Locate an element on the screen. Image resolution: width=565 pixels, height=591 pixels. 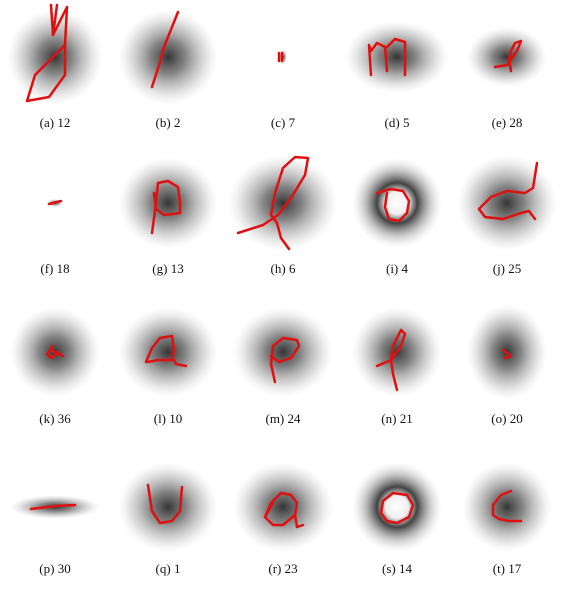
panel-caption: (h) 6 is located at coordinates (283, 268).